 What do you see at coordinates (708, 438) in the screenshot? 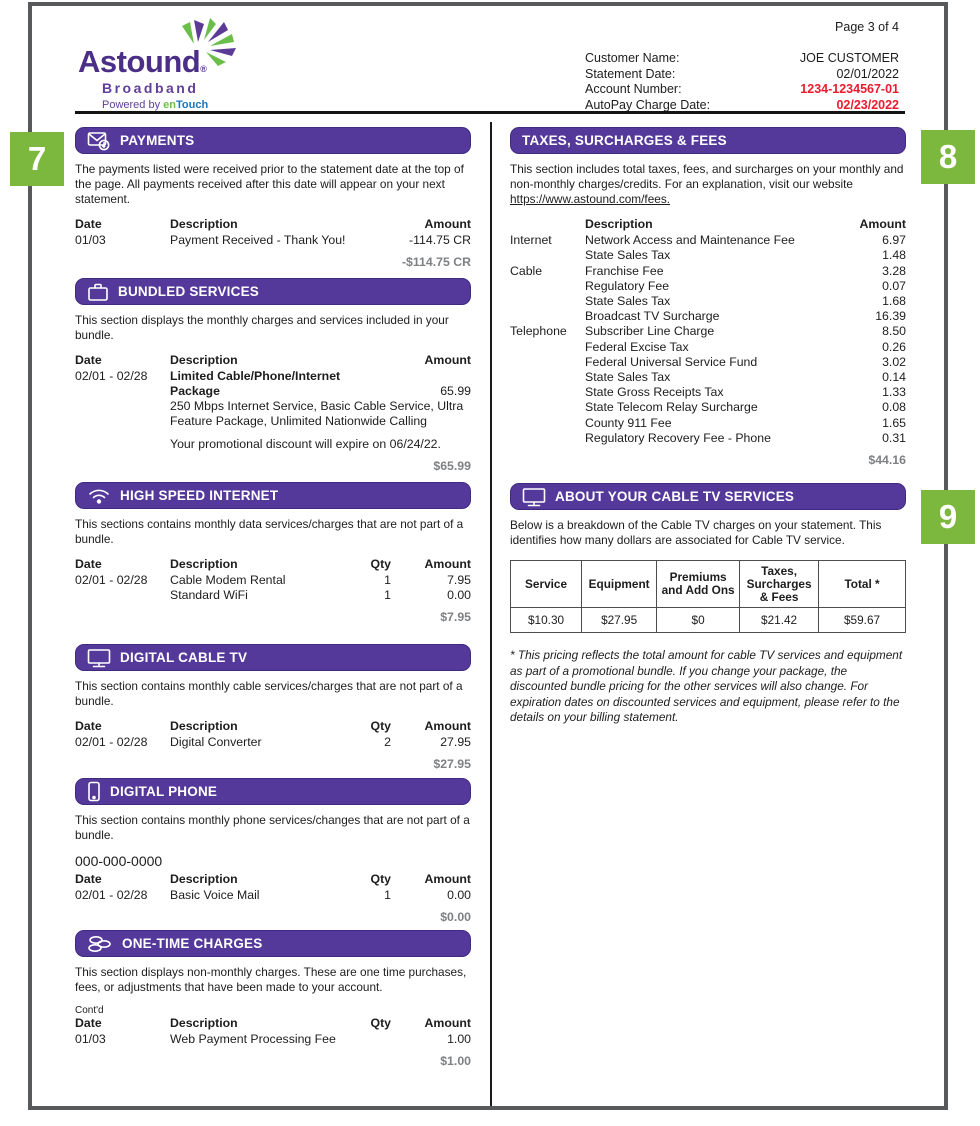
I see `table-row: Regulatory Recovery Fee - Phone 0.31` at bounding box center [708, 438].